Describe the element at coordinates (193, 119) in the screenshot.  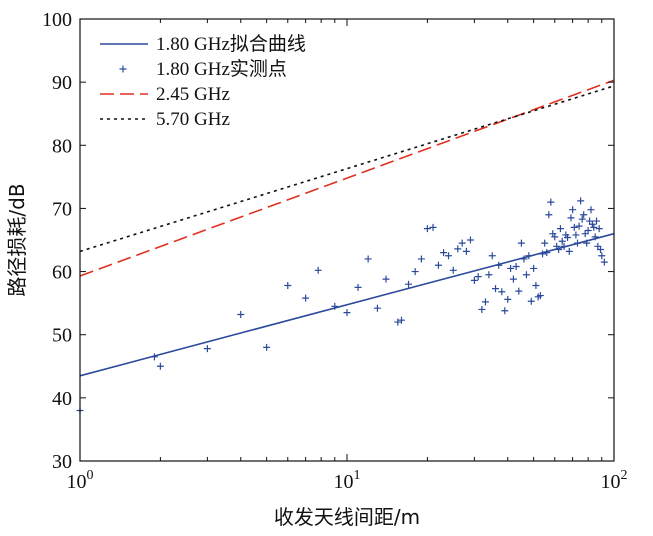
I see `legend-label-5-70ghz: 5.70 GHz` at that location.